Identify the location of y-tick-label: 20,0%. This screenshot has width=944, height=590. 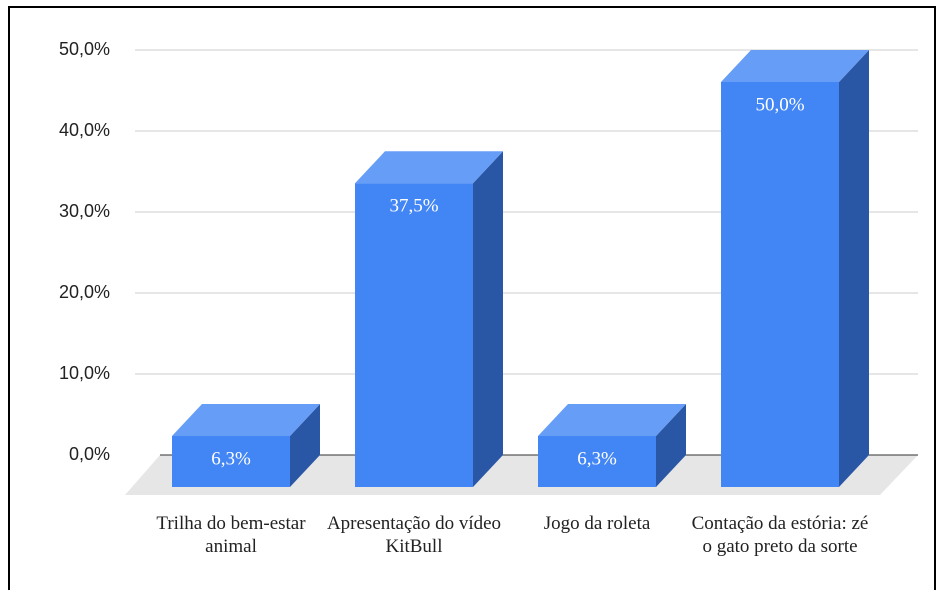
(84, 292).